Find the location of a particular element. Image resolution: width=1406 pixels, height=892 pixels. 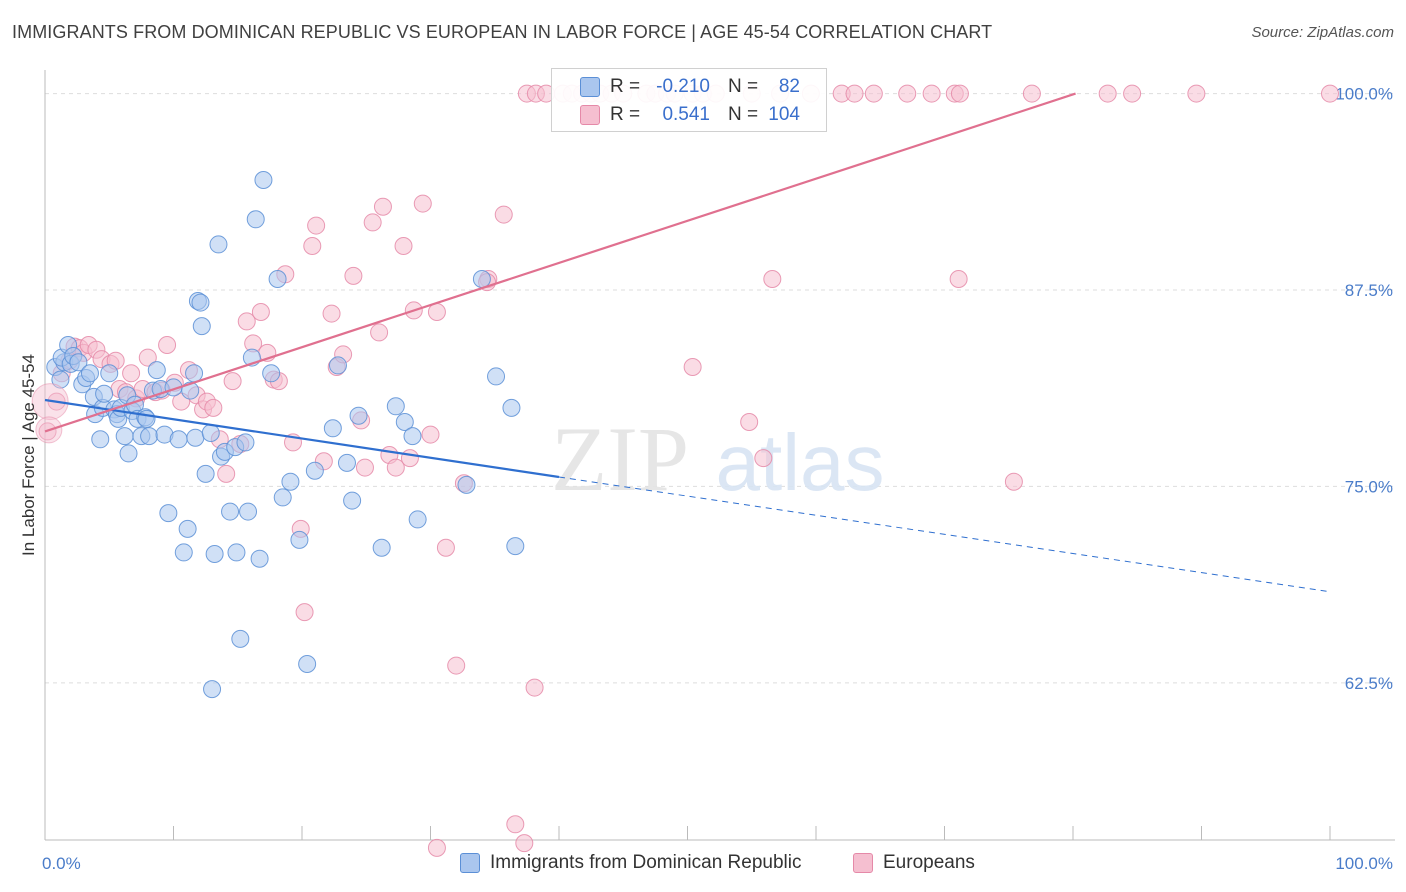

source-credit: Source: ZipAtlas.com is located at coordinates (1322, 32).